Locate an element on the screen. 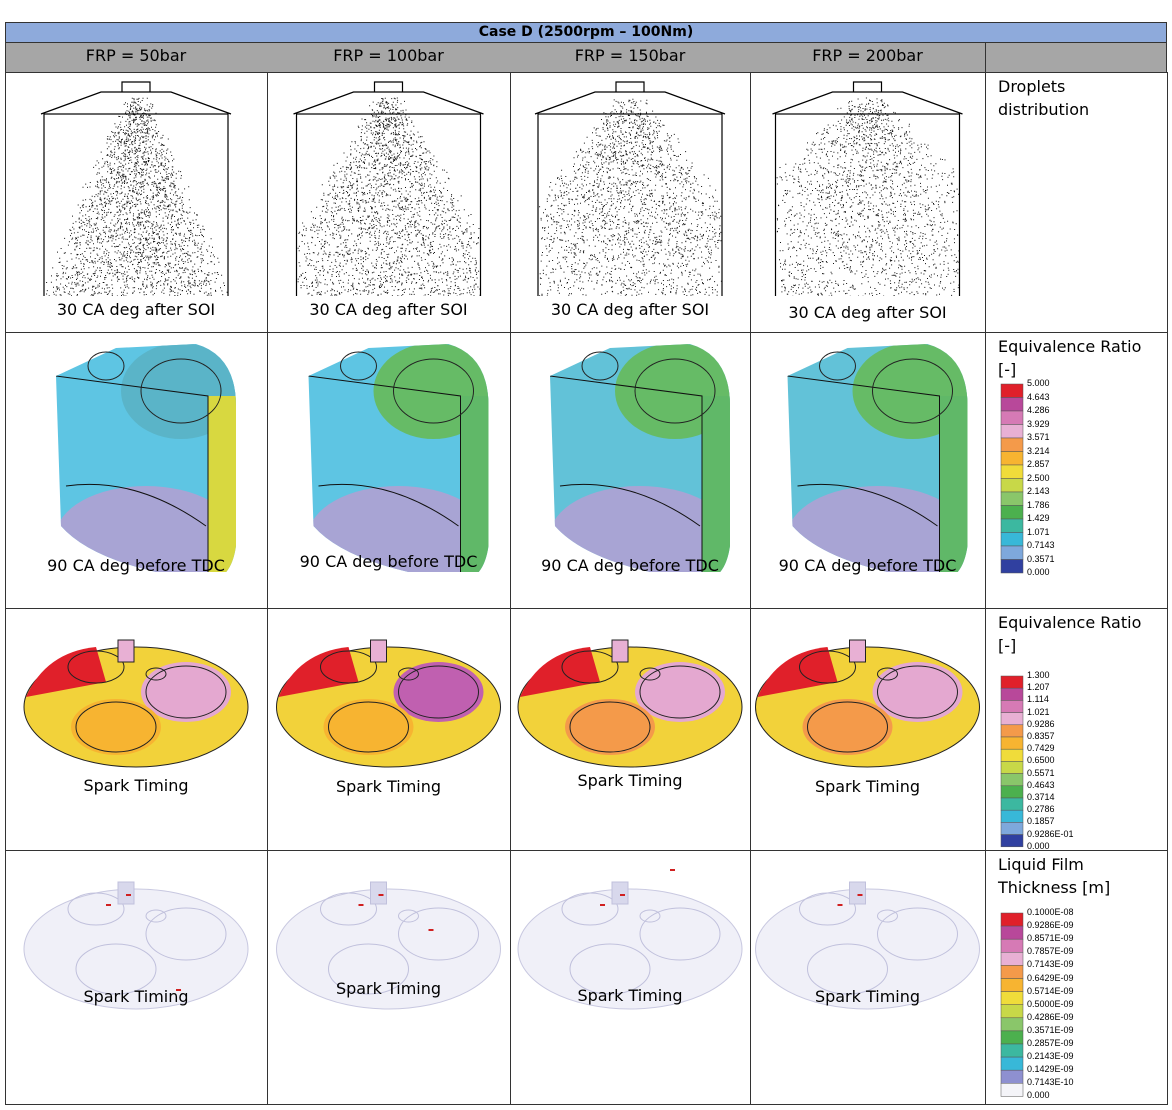 The height and width of the screenshot is (1110, 1172). column-header: FRP = 50bar is located at coordinates (136, 55).